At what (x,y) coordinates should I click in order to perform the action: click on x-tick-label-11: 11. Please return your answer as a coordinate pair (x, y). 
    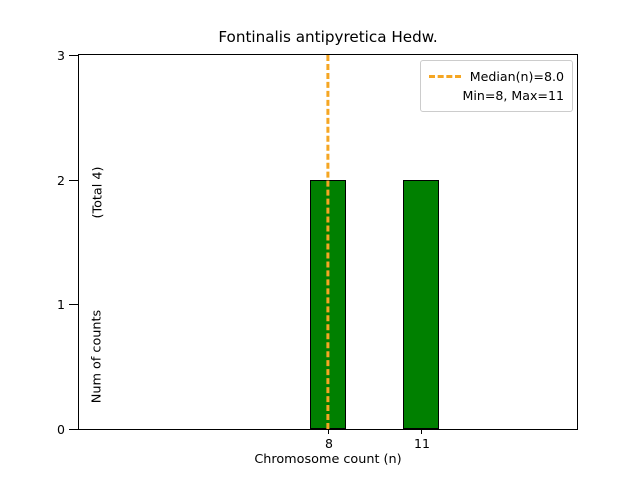
    Looking at the image, I should click on (422, 443).